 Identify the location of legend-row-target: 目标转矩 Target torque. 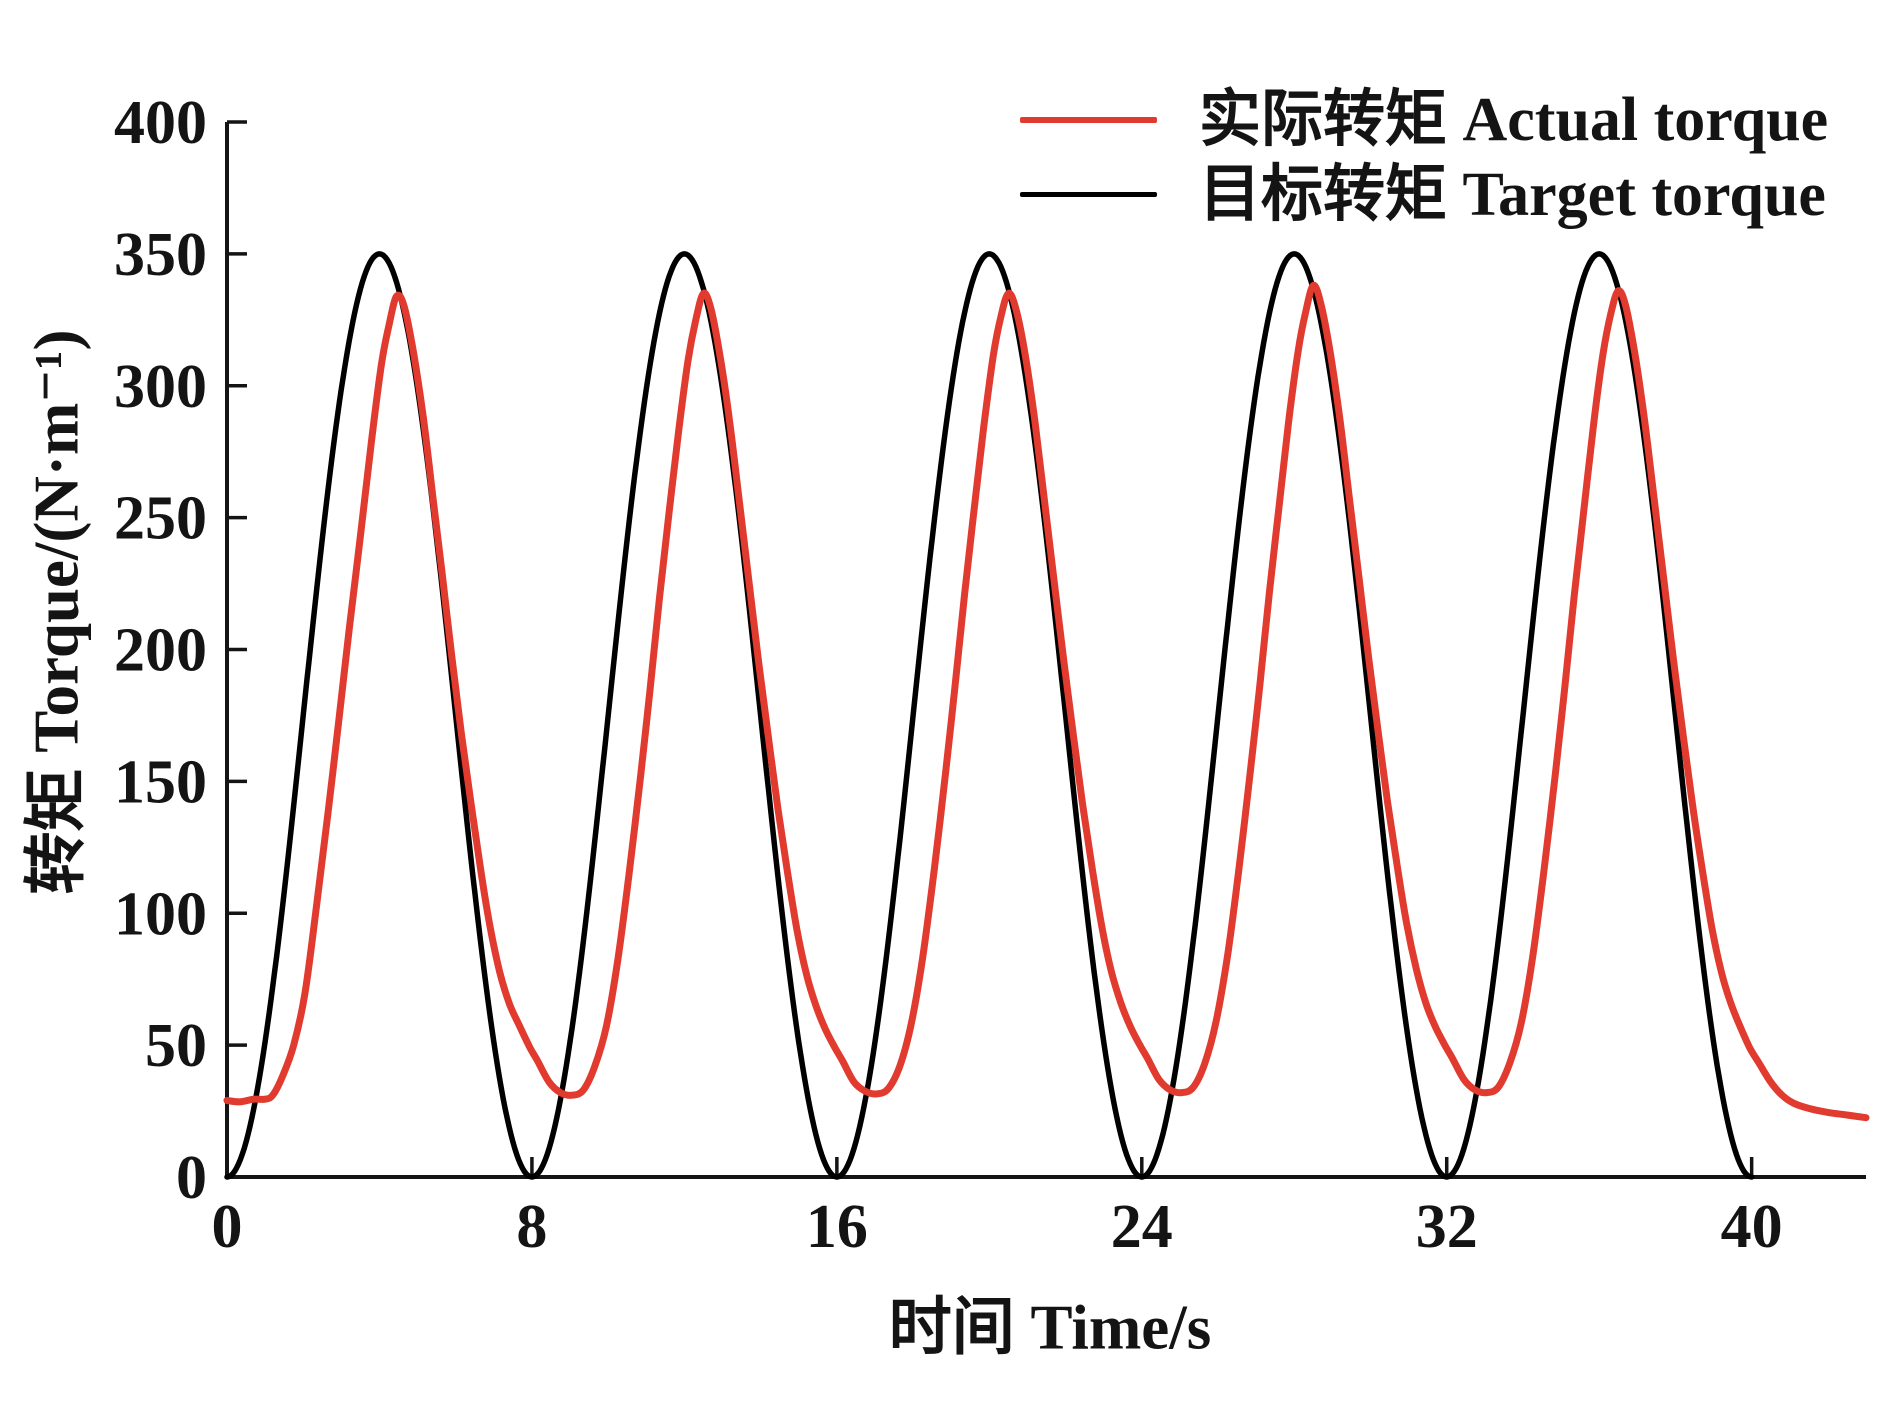
(1424, 194).